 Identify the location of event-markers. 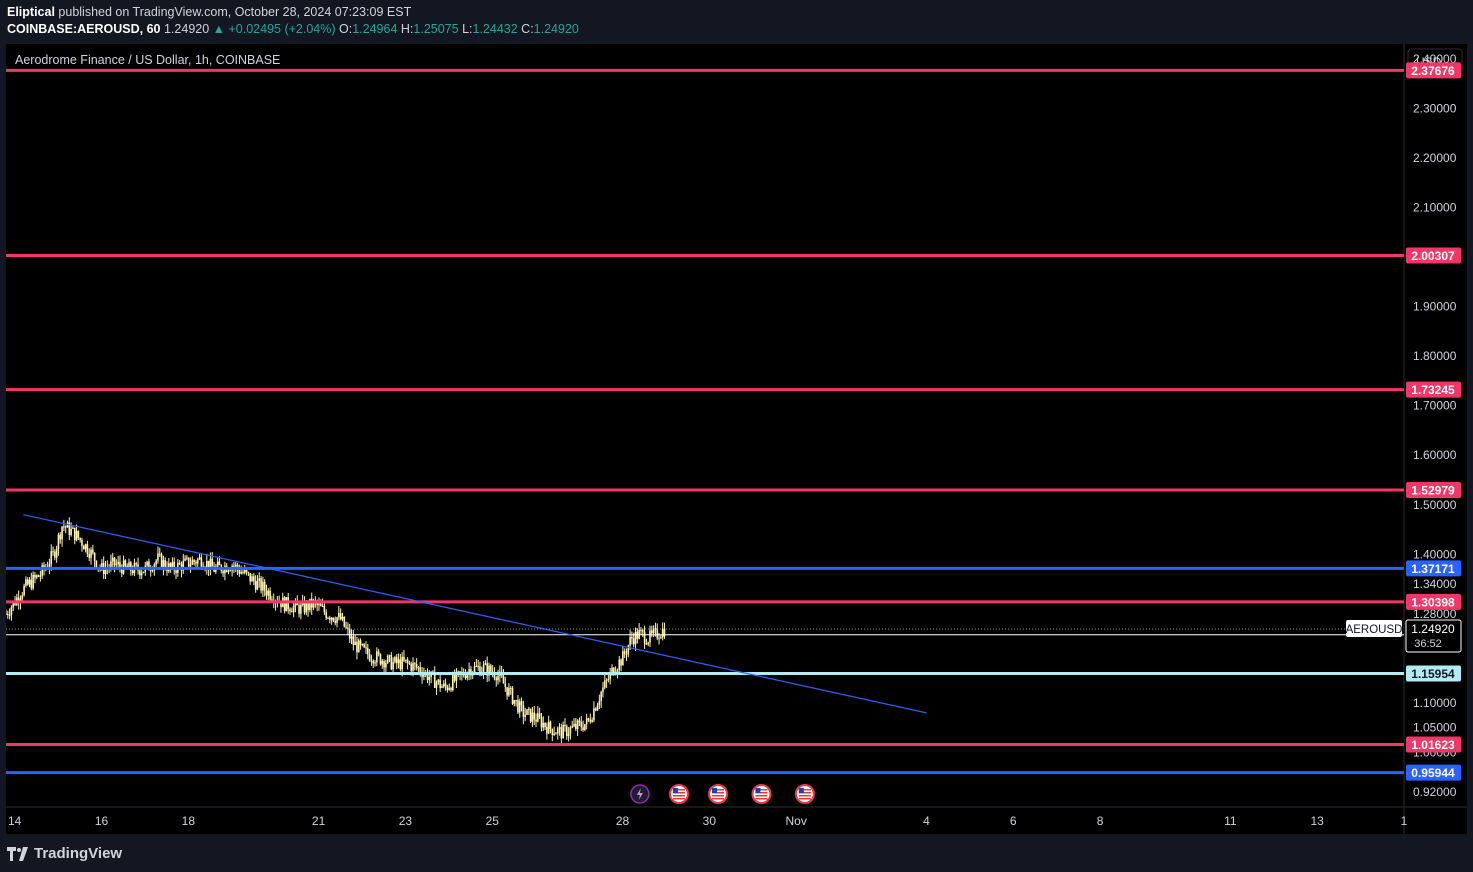
(722, 794).